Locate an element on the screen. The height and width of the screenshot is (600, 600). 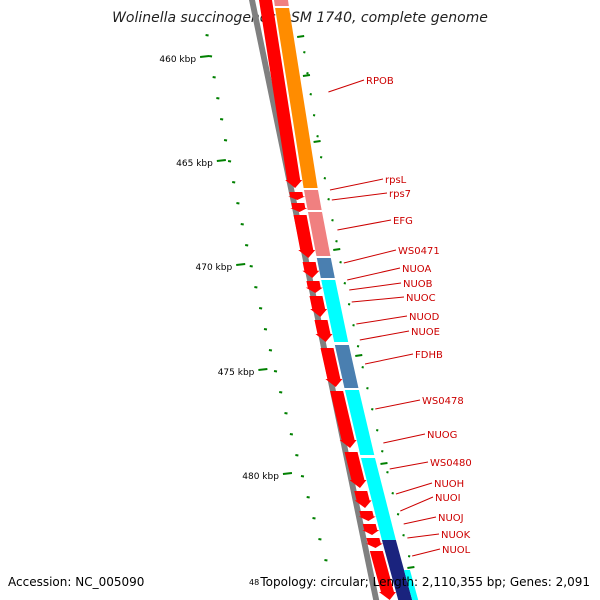
gene-label: NUOE is located at coordinates (425, 332).